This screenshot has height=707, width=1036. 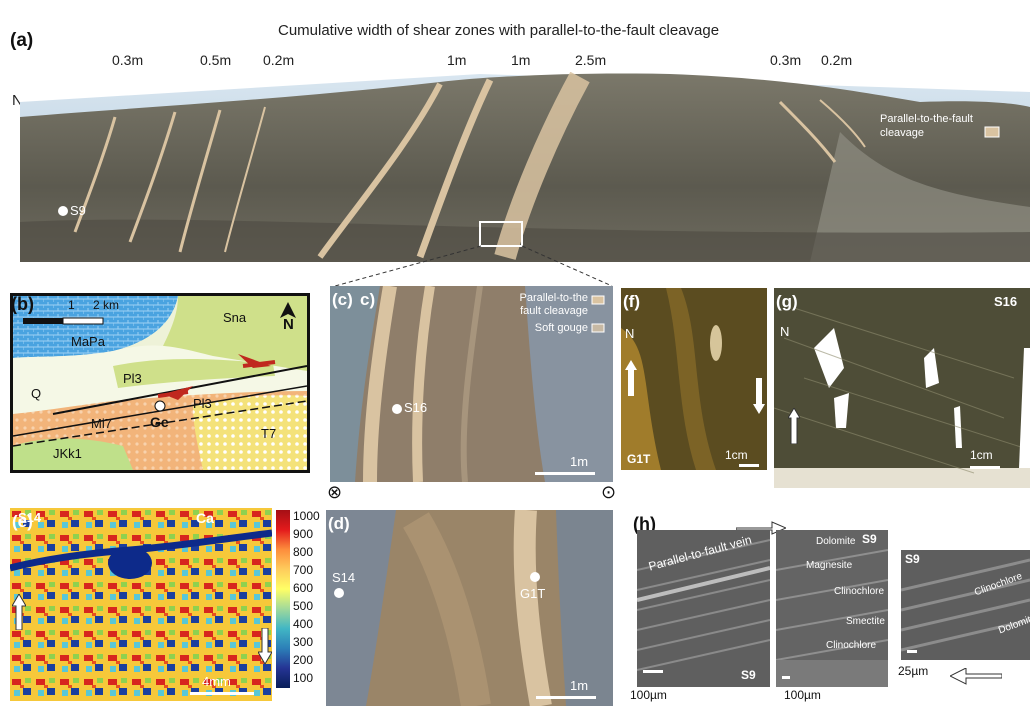 I want to click on unit-ge: Ge, so click(x=159, y=422).